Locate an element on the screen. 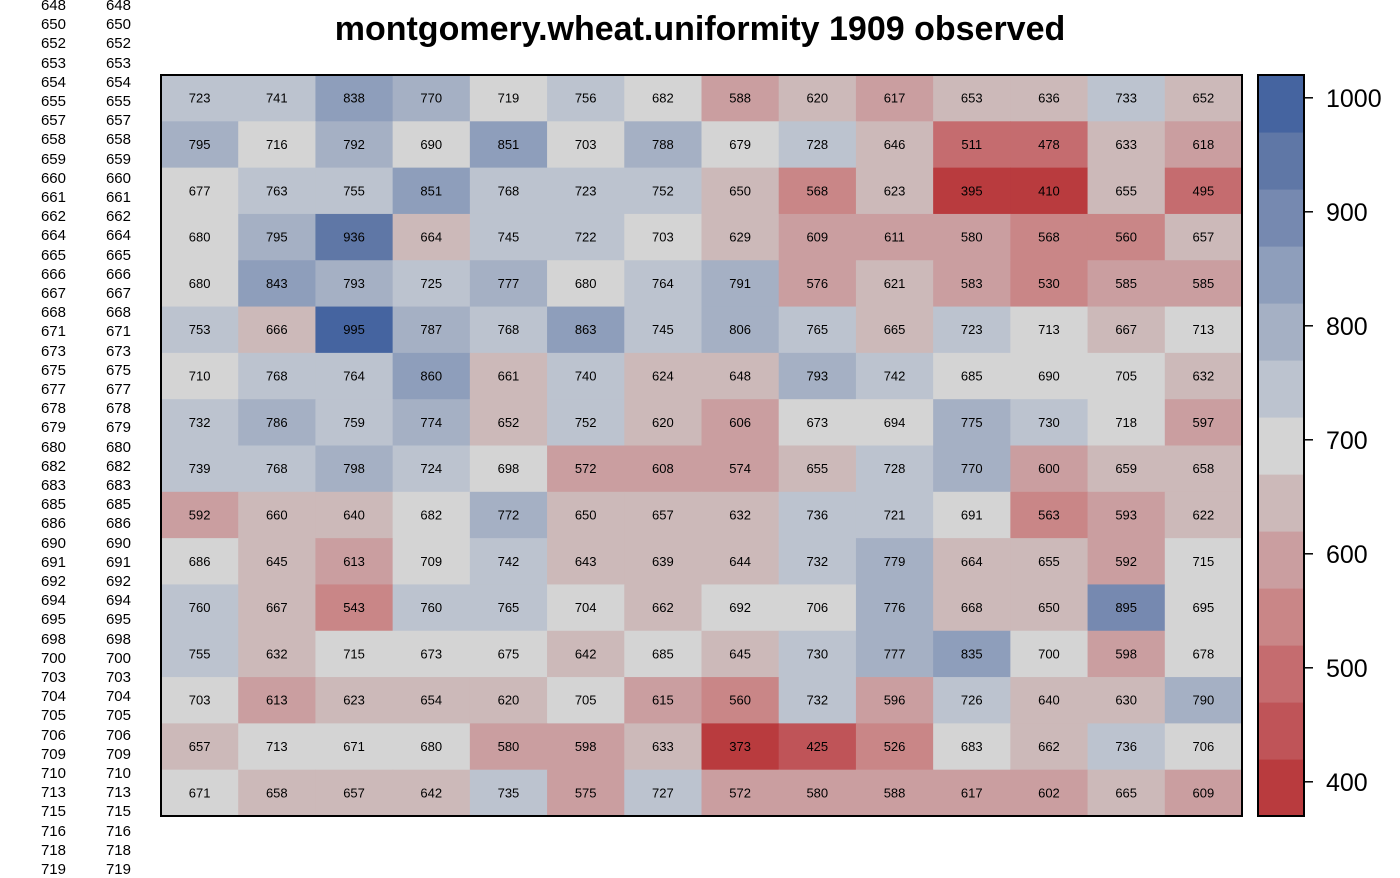 The image size is (1400, 878). cell-value-label: 572 is located at coordinates (740, 792).